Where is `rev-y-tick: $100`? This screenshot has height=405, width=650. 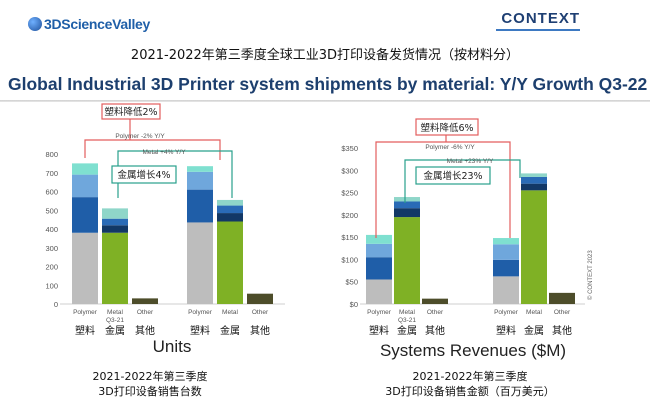 rev-y-tick: $100 is located at coordinates (349, 259).